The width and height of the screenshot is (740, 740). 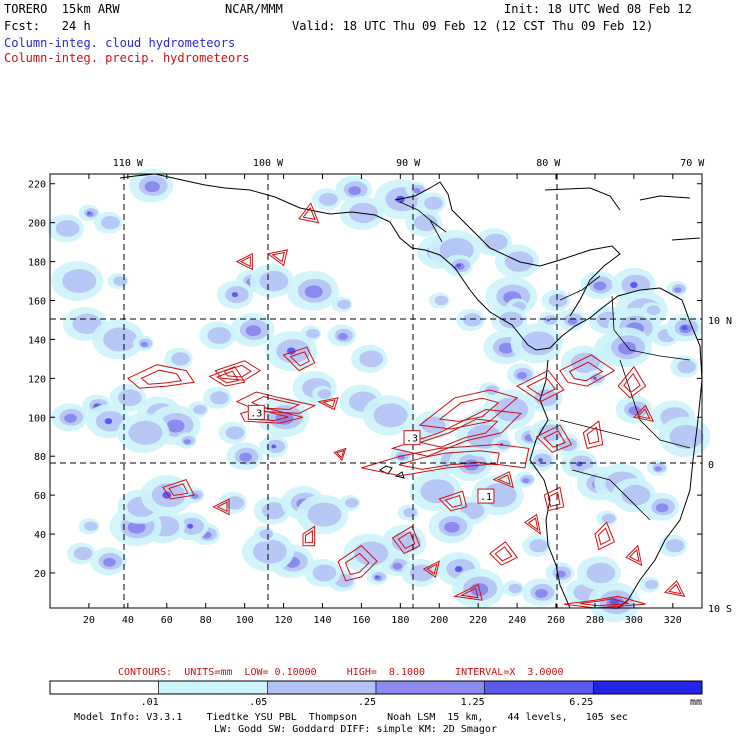 I want to click on model-name: TORERO 15km ARW, so click(x=62, y=9).